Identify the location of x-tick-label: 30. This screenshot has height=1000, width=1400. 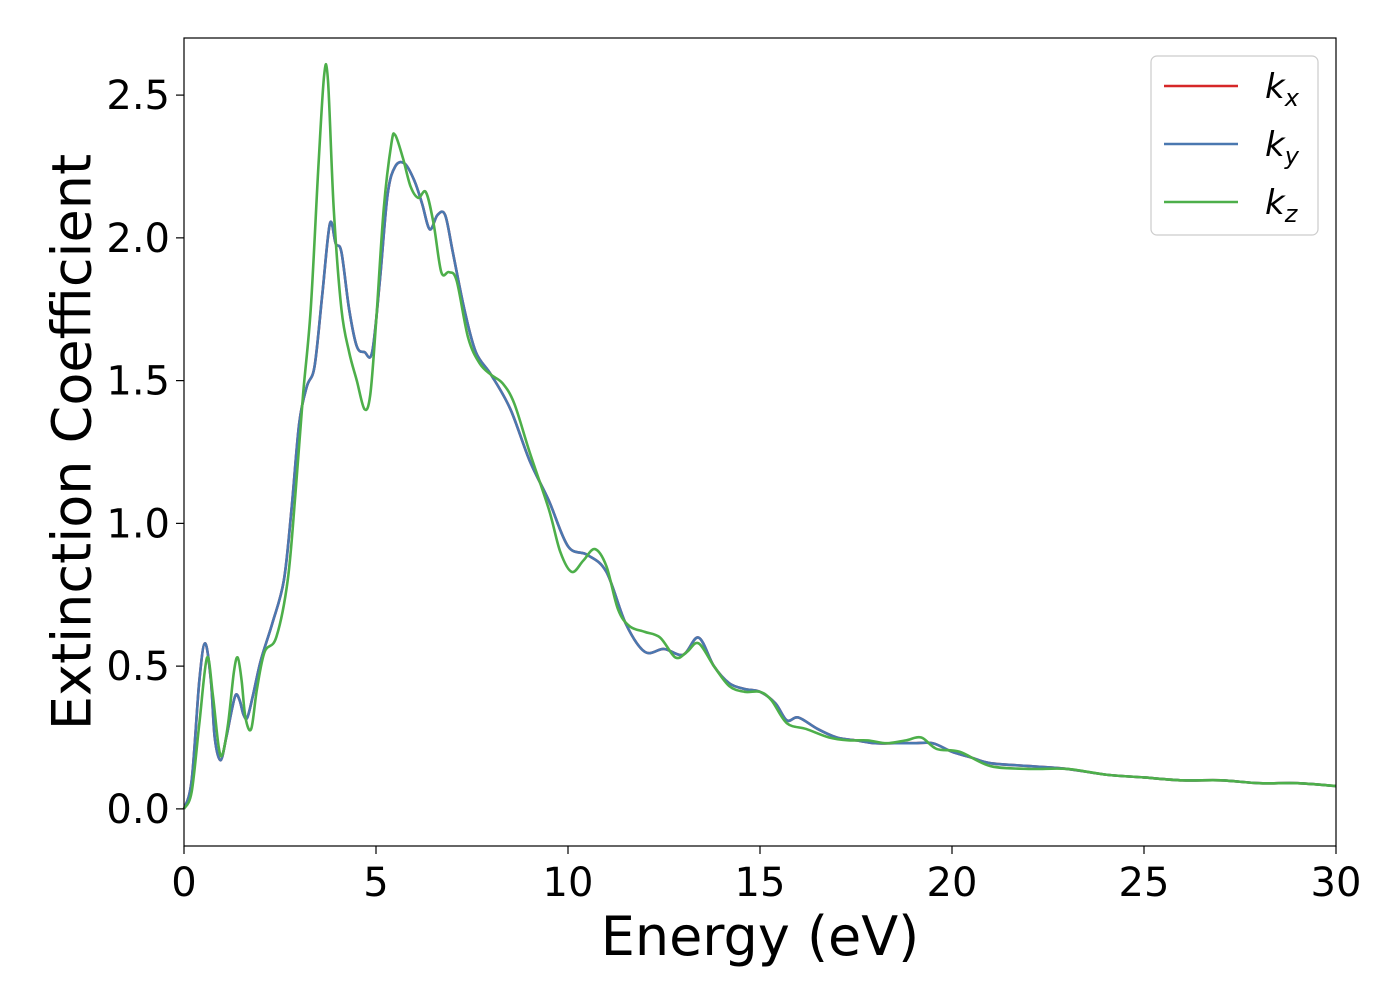
(1336, 883).